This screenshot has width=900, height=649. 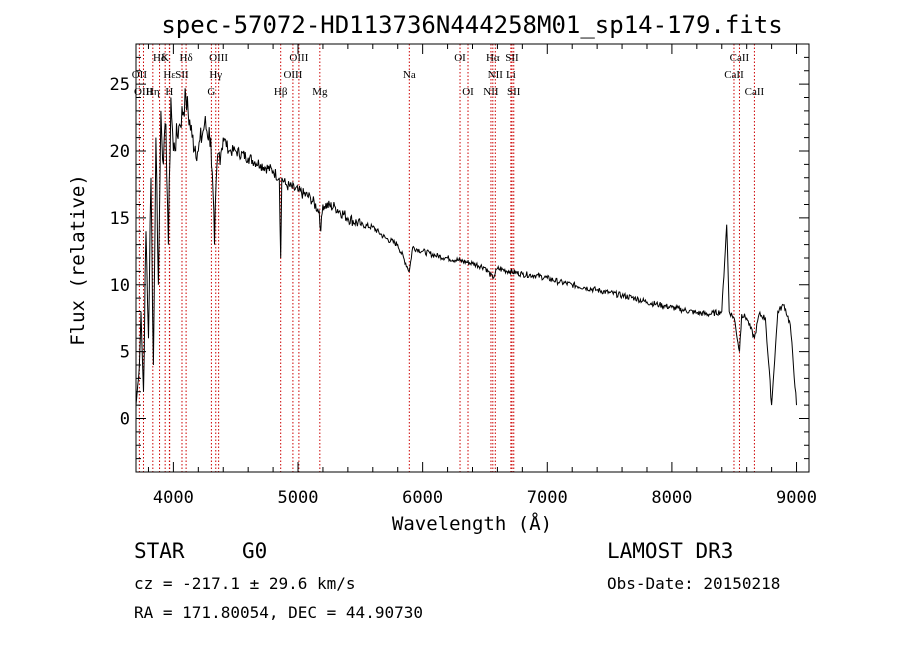 What do you see at coordinates (671, 498) in the screenshot?
I see `x-tick-label: 8000` at bounding box center [671, 498].